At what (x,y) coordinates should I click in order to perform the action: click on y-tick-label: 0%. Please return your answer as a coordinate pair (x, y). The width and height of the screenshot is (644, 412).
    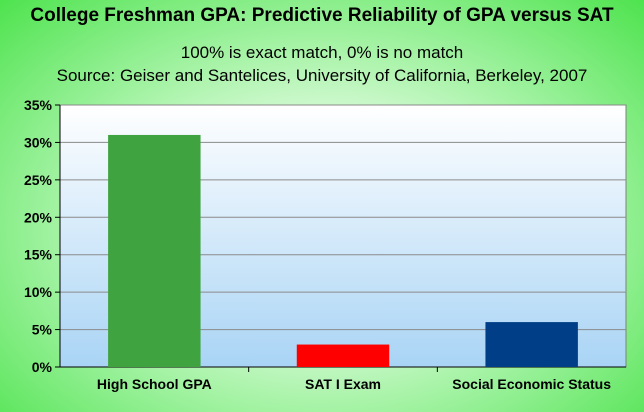
    Looking at the image, I should click on (42, 367).